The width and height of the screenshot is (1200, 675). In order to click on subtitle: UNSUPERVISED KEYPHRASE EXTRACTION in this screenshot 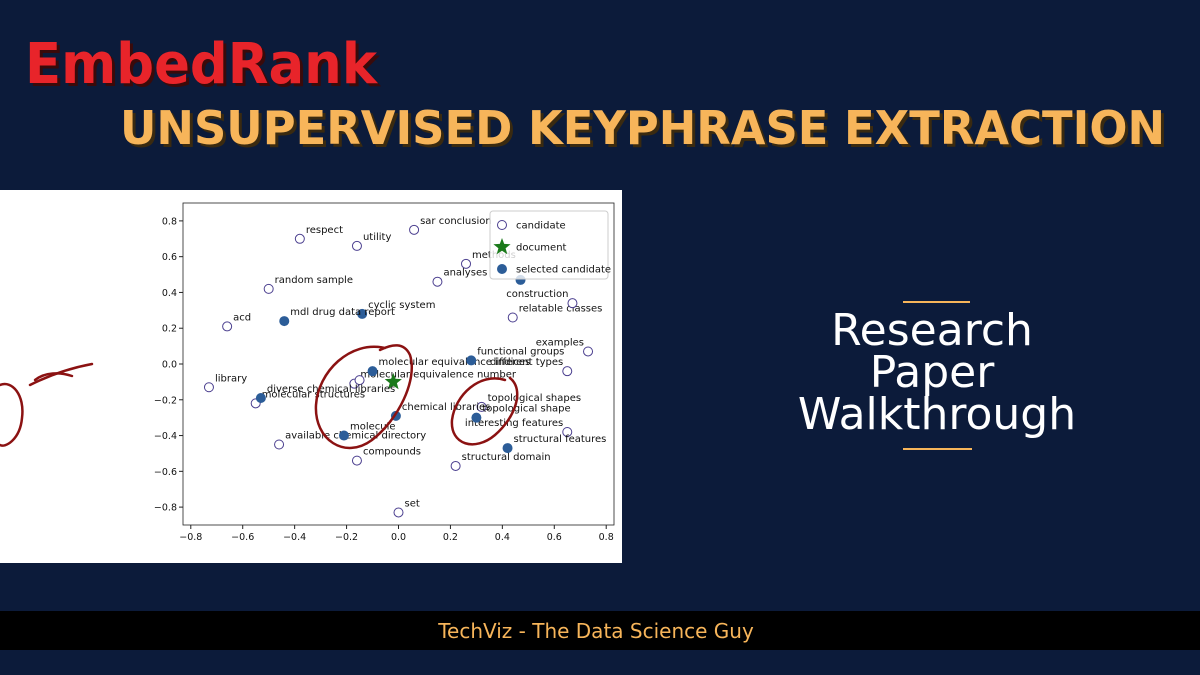, I will do `click(642, 128)`.